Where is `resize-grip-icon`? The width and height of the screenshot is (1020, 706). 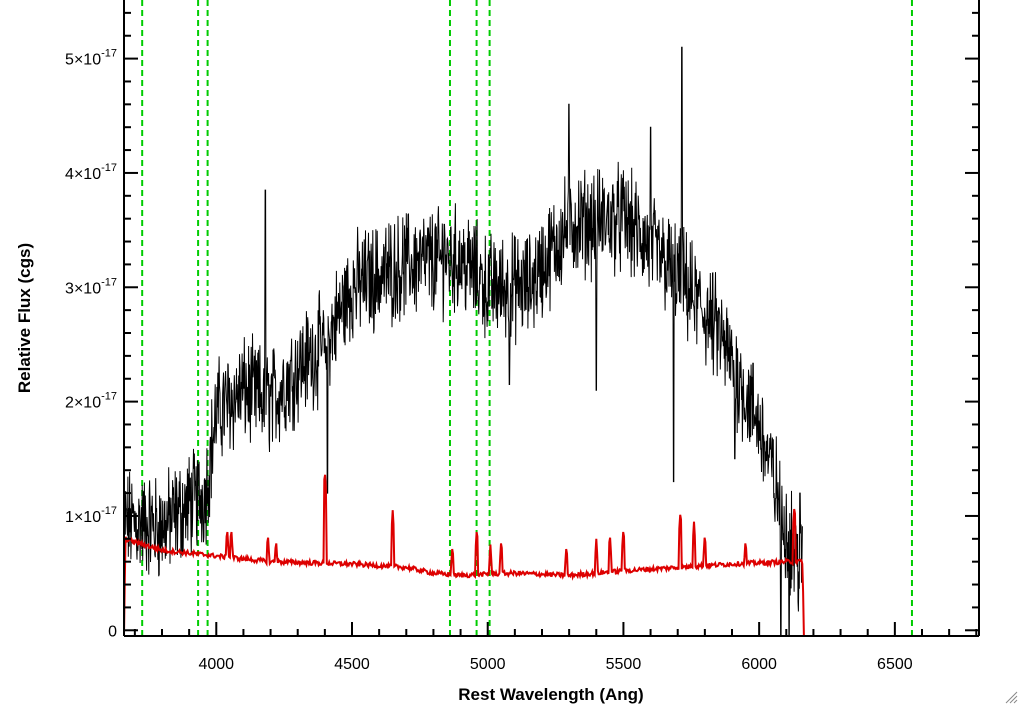 resize-grip-icon is located at coordinates (1011, 697).